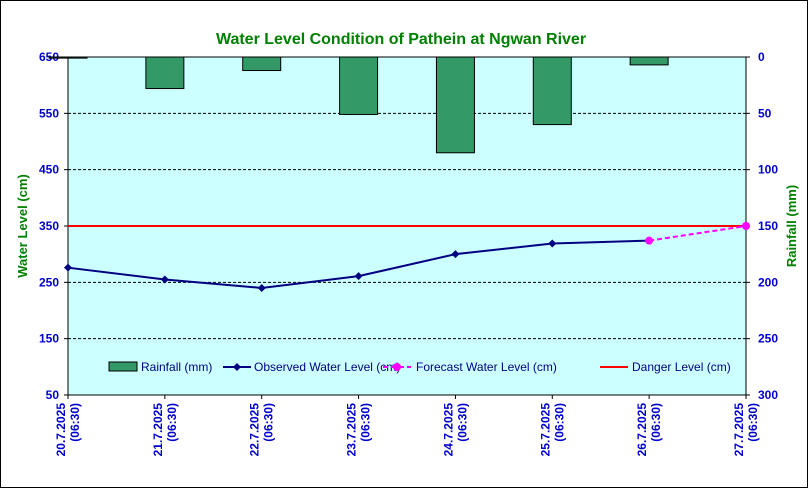  I want to click on right-axis-tick-label: 100, so click(768, 170).